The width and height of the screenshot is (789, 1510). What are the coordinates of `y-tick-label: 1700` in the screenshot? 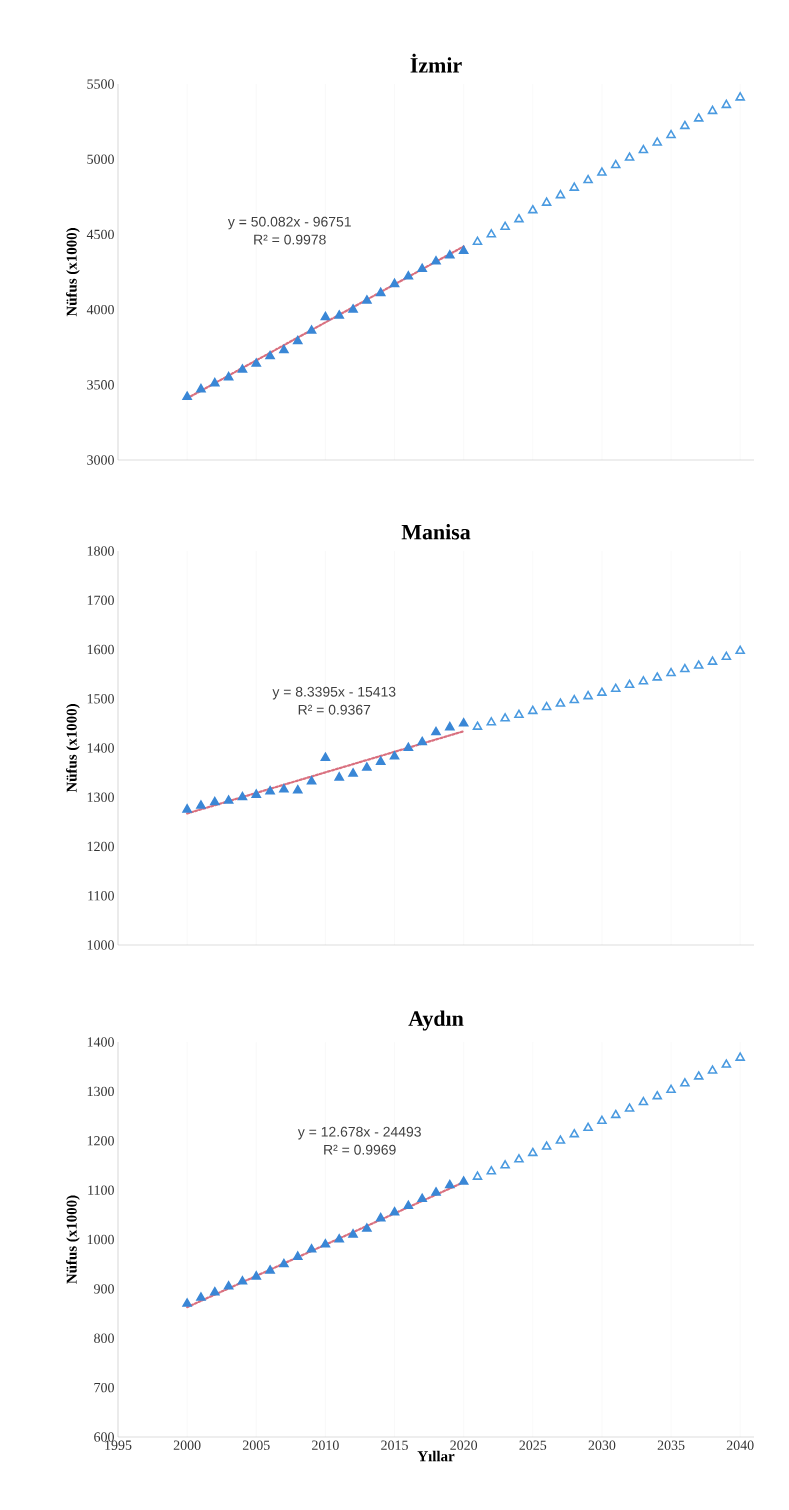 It's located at (100, 600).